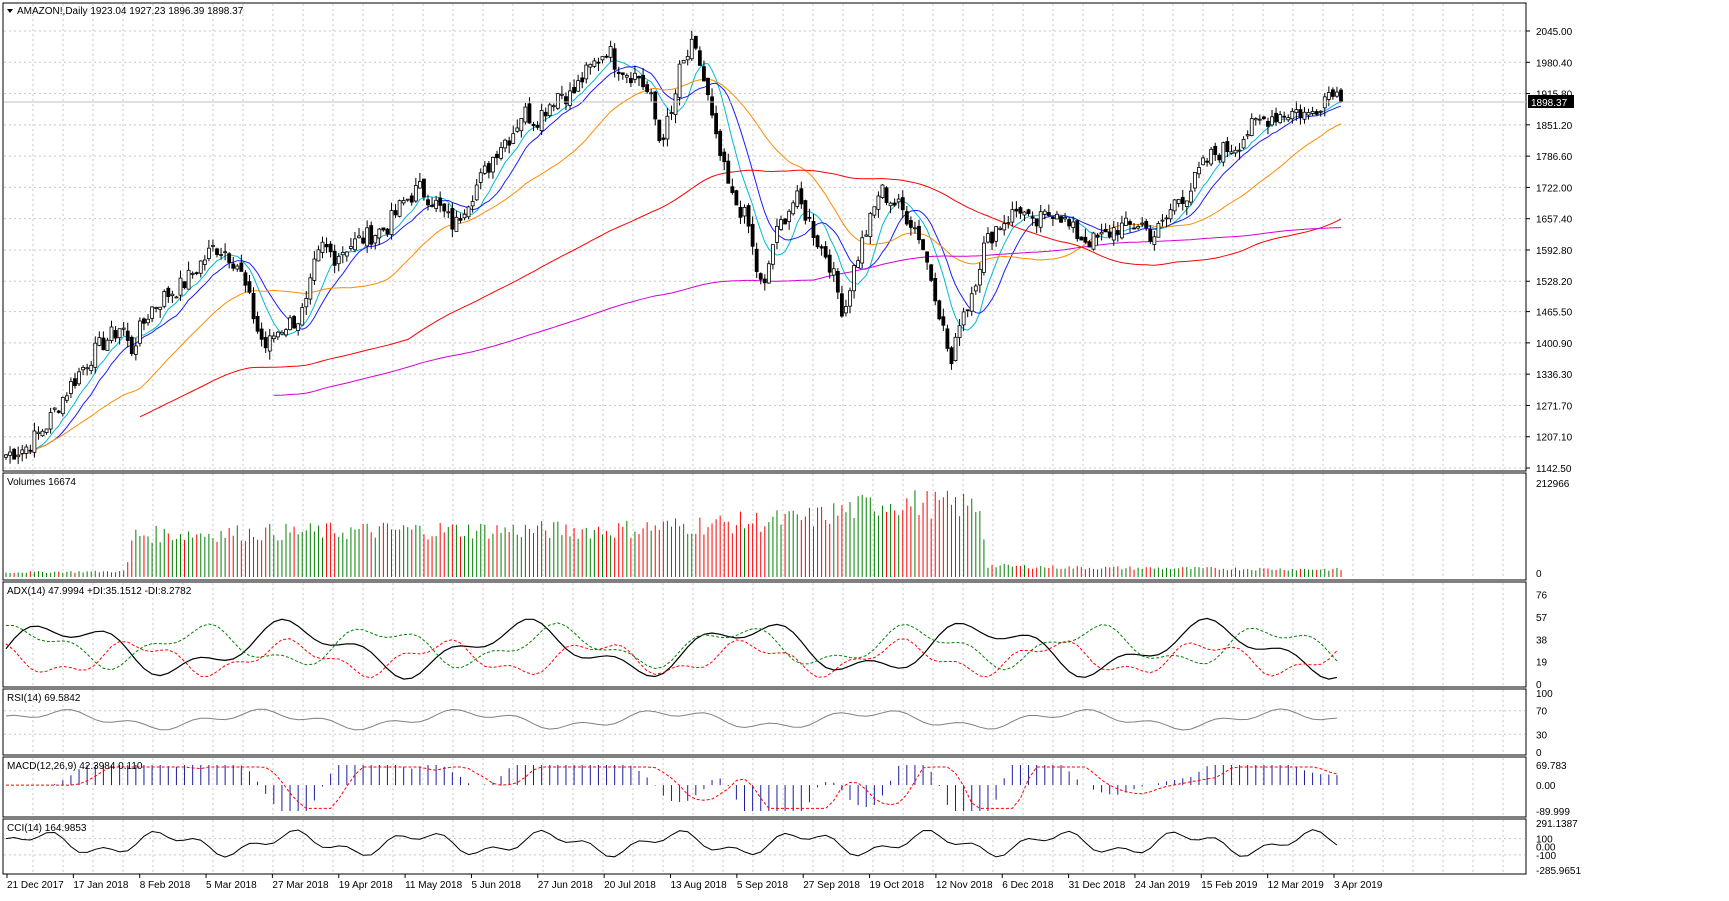 Image resolution: width=1729 pixels, height=901 pixels. Describe the element at coordinates (1554, 32) in the screenshot. I see `y-tick-label: 2045.00` at that location.